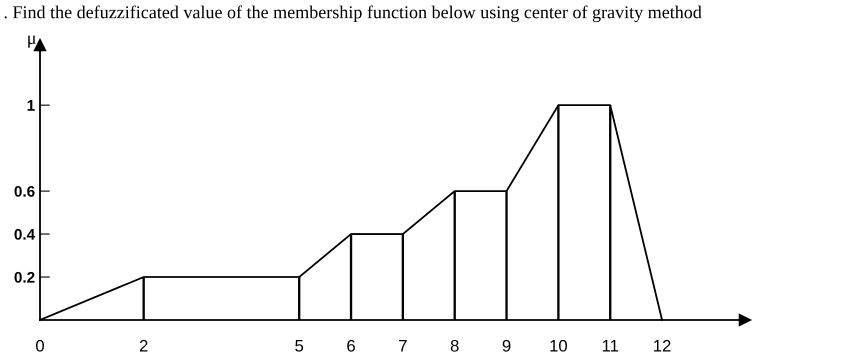 This screenshot has width=853, height=364. Describe the element at coordinates (24, 277) in the screenshot. I see `y-tick-label: 0.2` at that location.